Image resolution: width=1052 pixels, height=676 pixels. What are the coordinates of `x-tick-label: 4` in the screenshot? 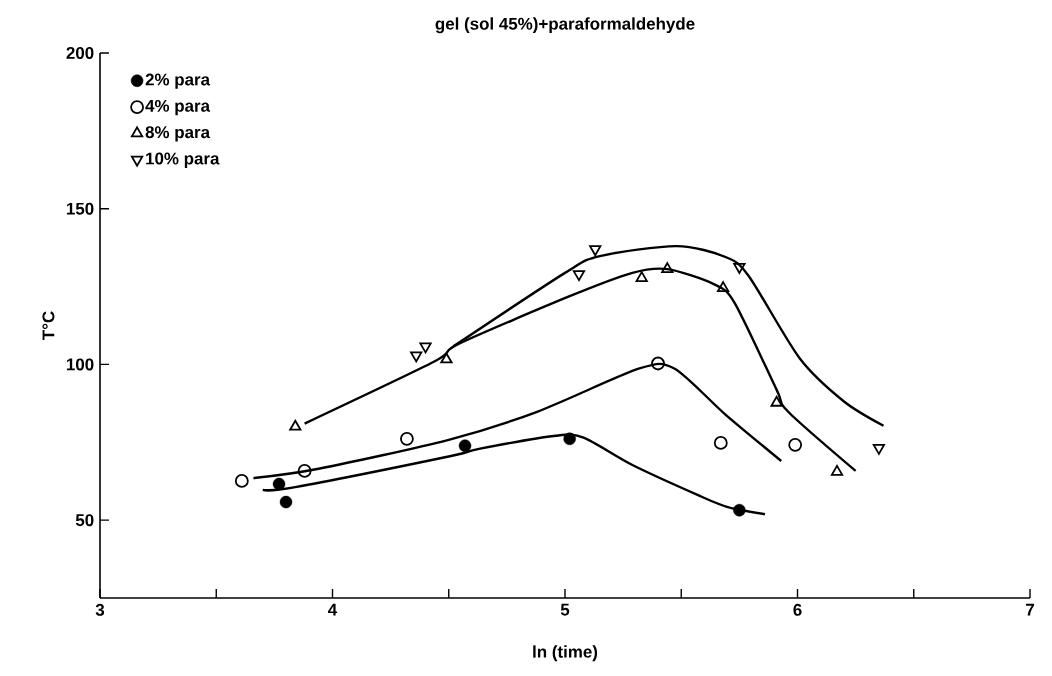 It's located at (333, 609).